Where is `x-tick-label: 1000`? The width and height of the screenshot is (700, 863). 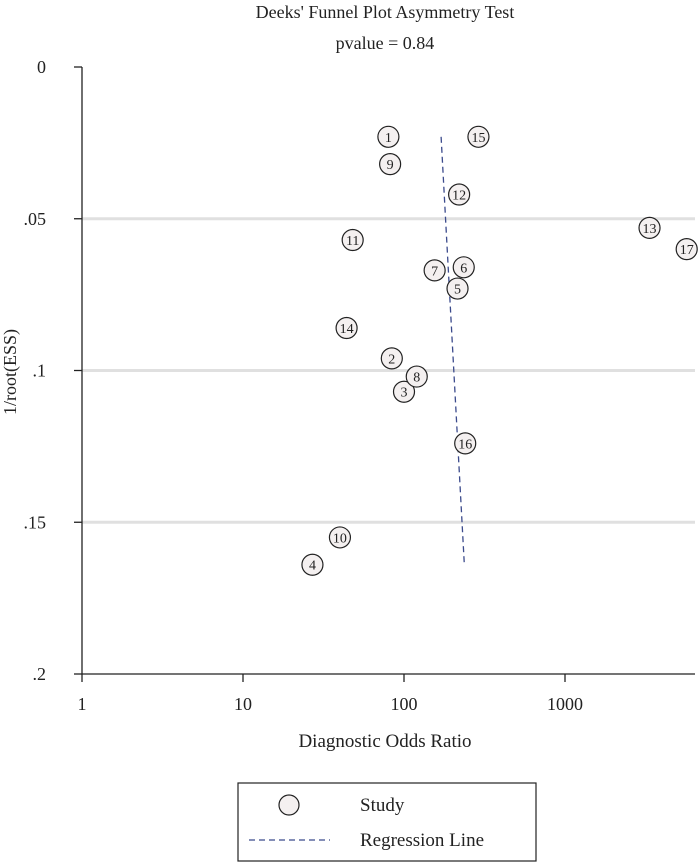 x-tick-label: 1000 is located at coordinates (565, 704).